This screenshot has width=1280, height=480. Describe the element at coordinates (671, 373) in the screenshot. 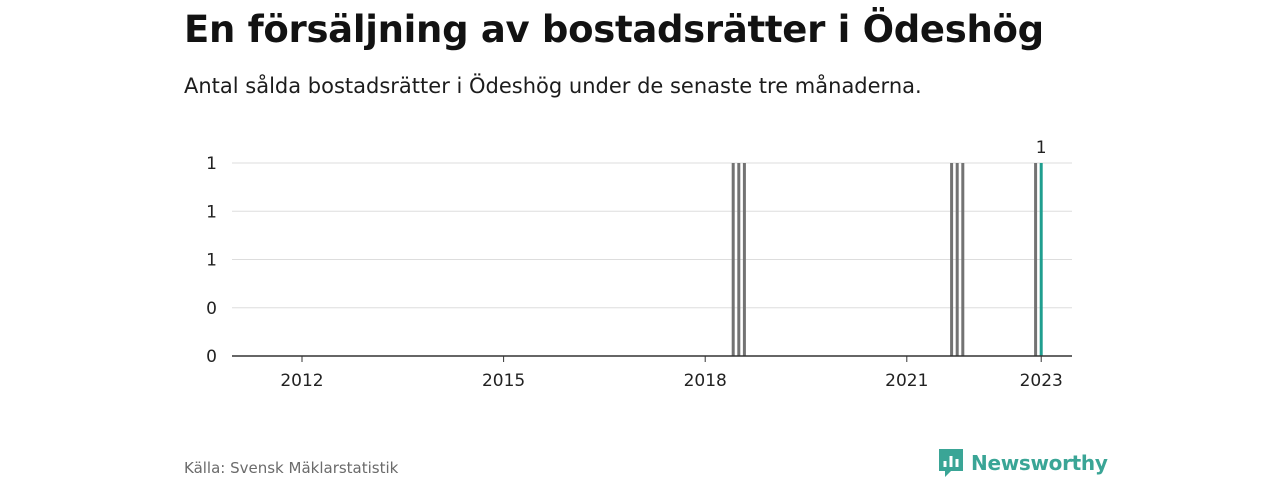

I see `x-axis-ticks: 2012 2015 2018 2021 2023` at that location.